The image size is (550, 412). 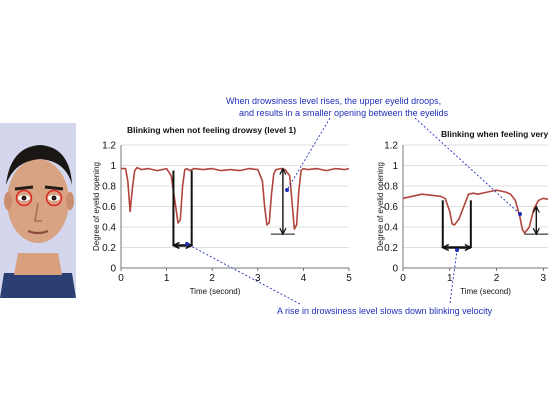 I want to click on chart2-y-axis-label: Degree of eyelid opening, so click(x=380, y=206).